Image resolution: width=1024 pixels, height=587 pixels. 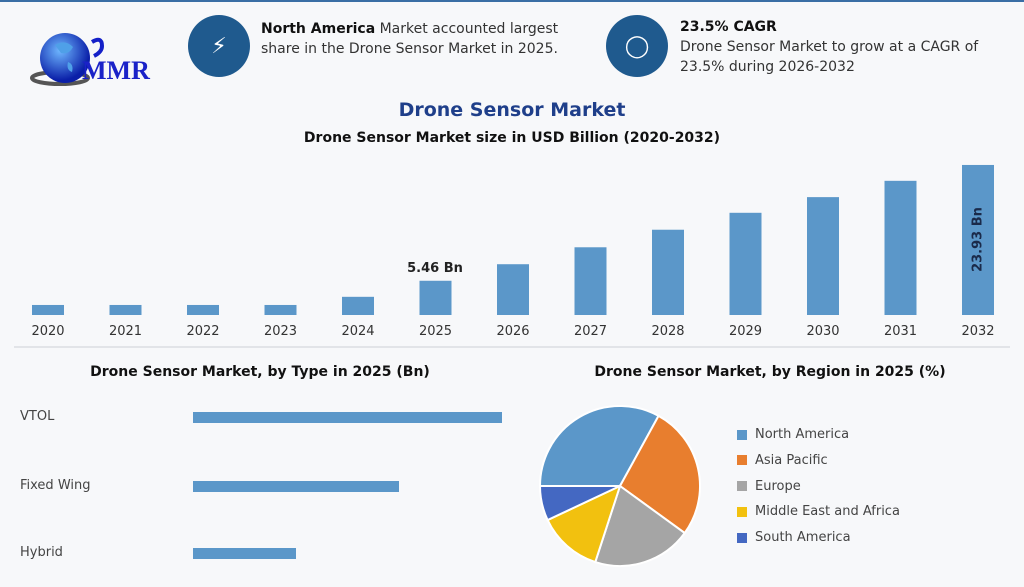 I want to click on bar-2026, so click(x=513, y=289).